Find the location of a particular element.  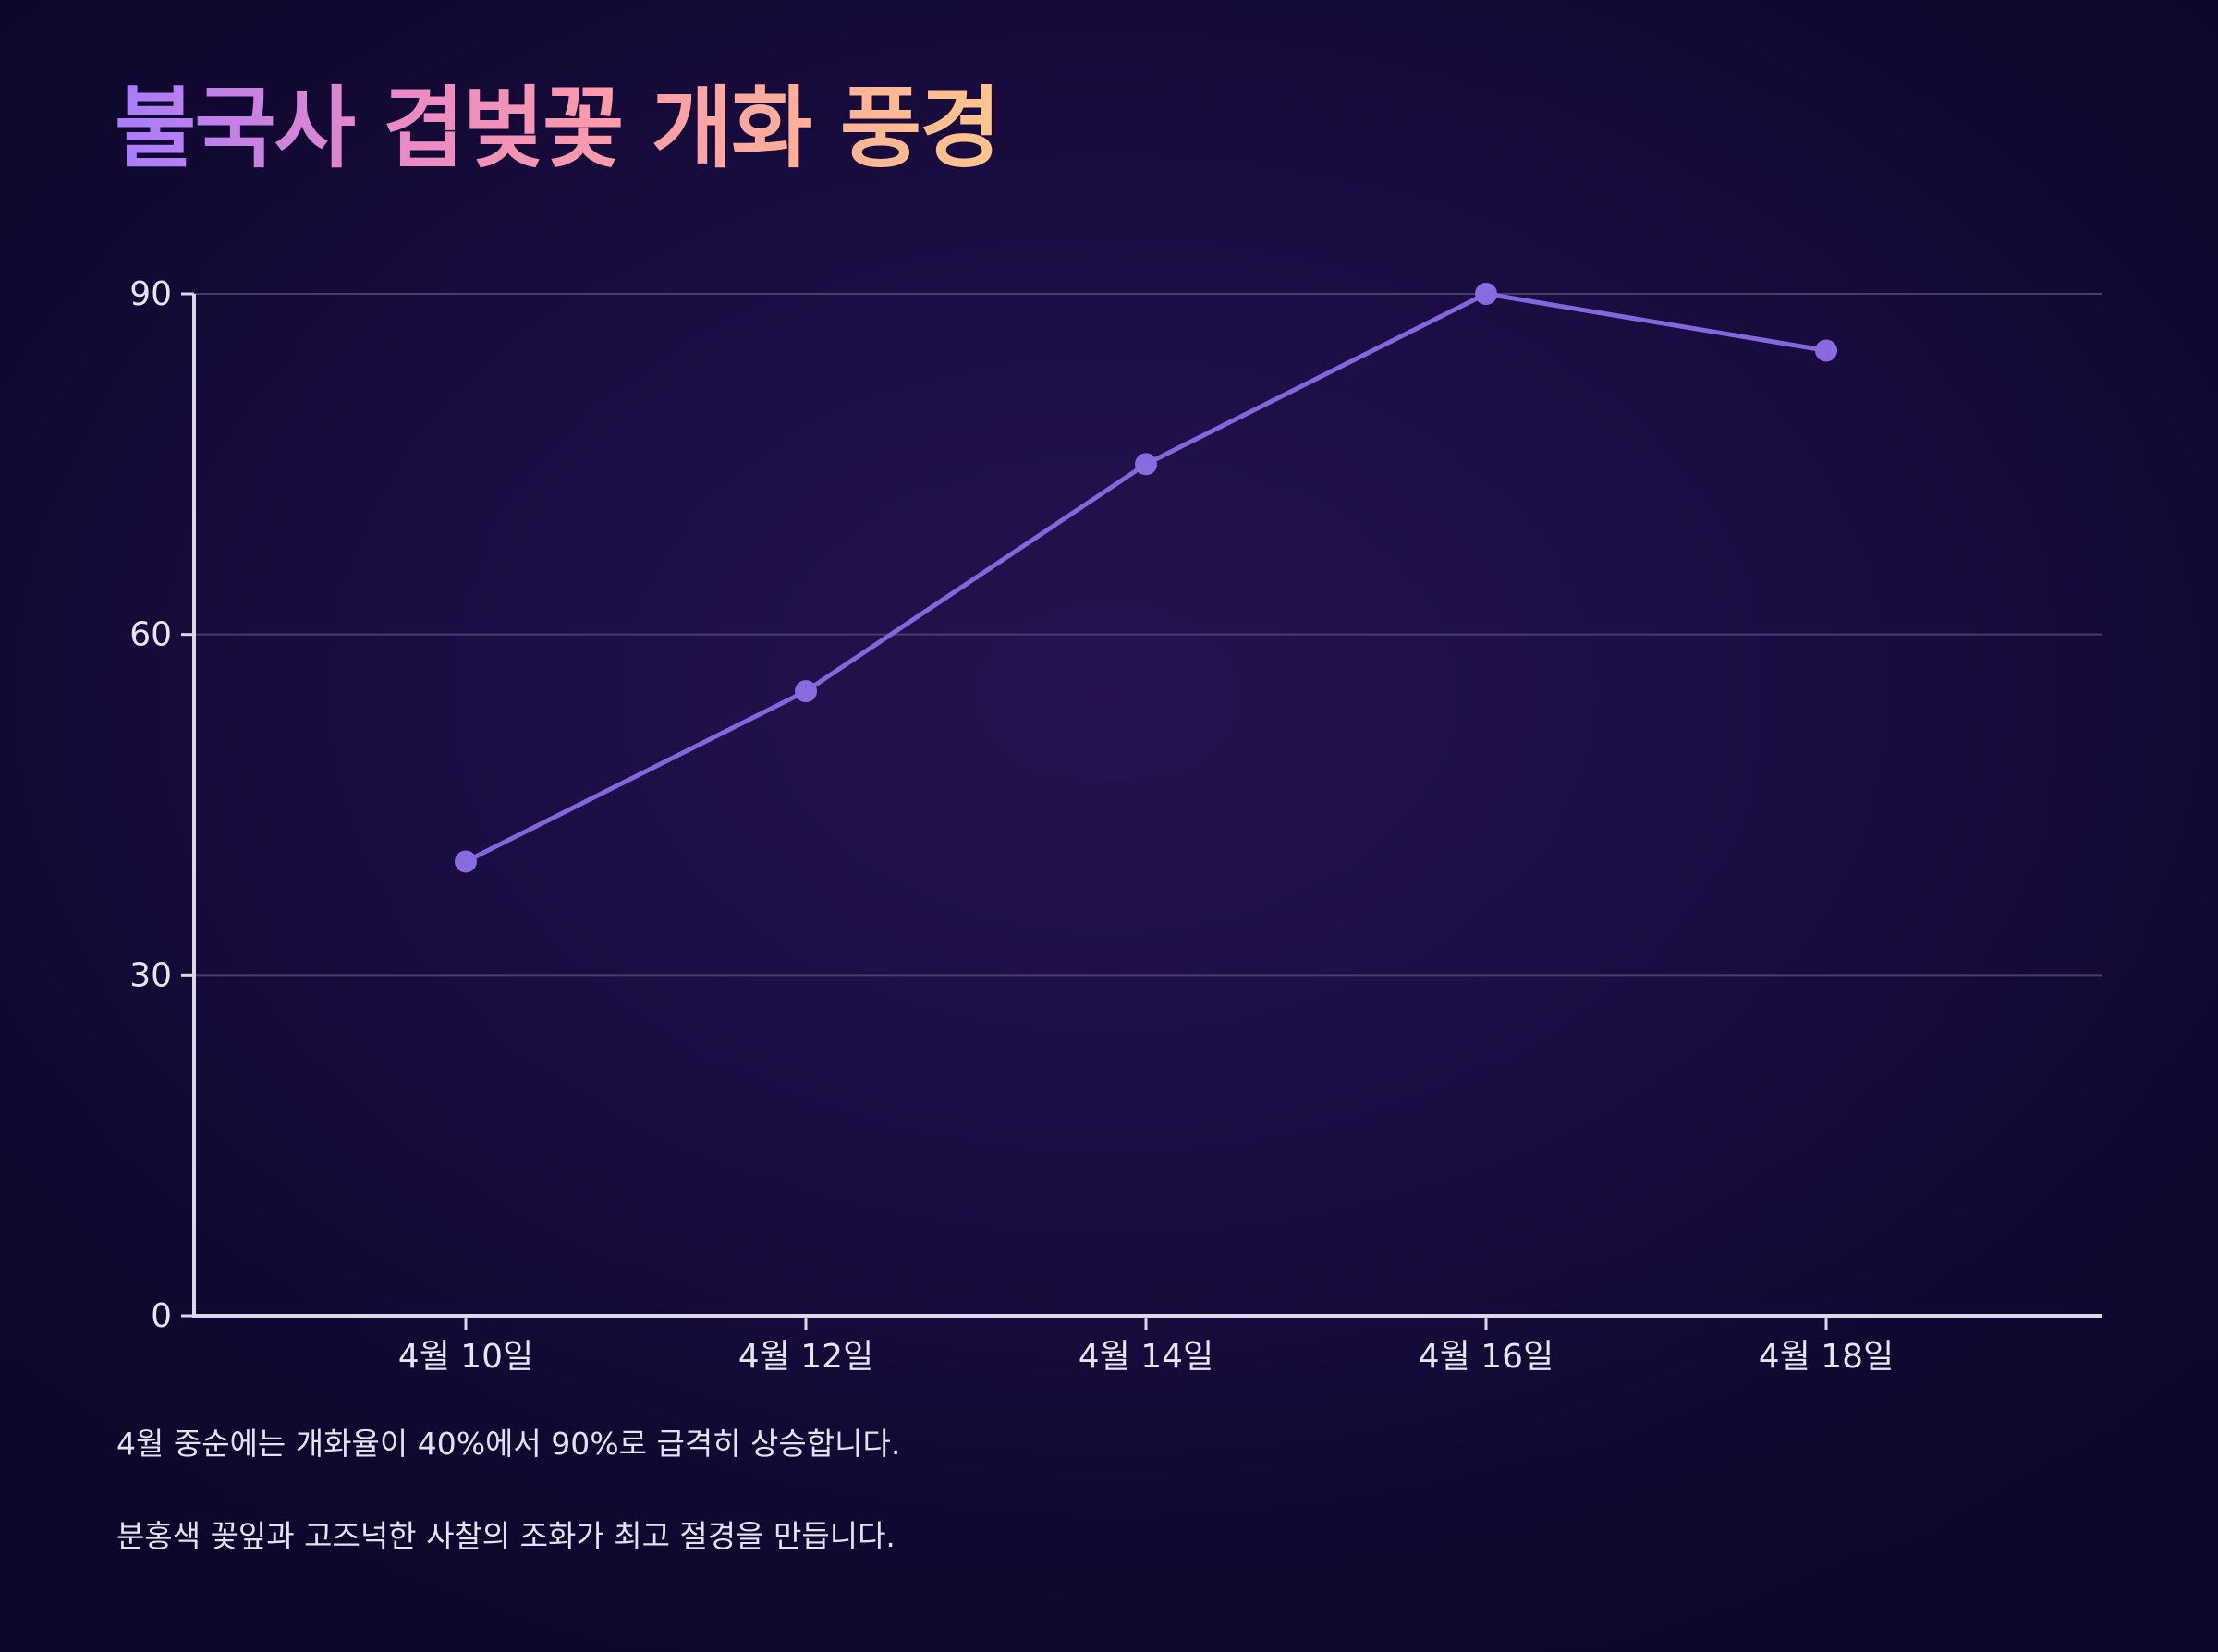

note-1: 4월 중순에는 개화율이 40%에서 90%로 급격히 상승합니다. is located at coordinates (508, 1444).